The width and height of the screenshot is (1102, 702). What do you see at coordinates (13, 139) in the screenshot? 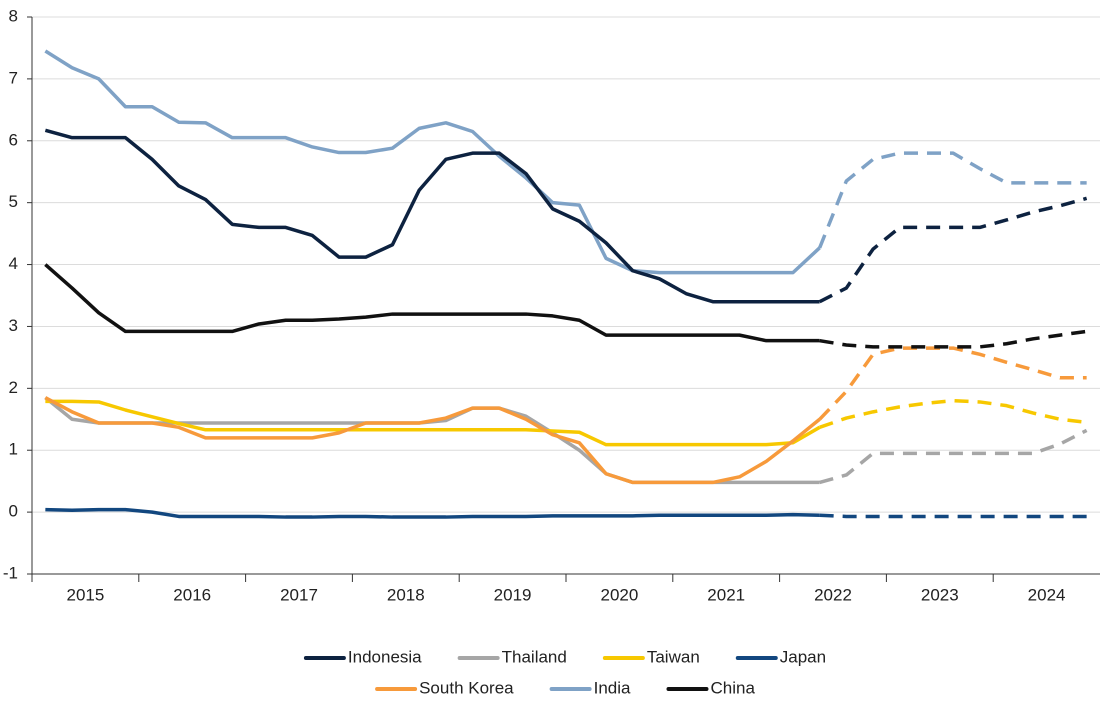
I see `y-tick-label: 6` at bounding box center [13, 139].